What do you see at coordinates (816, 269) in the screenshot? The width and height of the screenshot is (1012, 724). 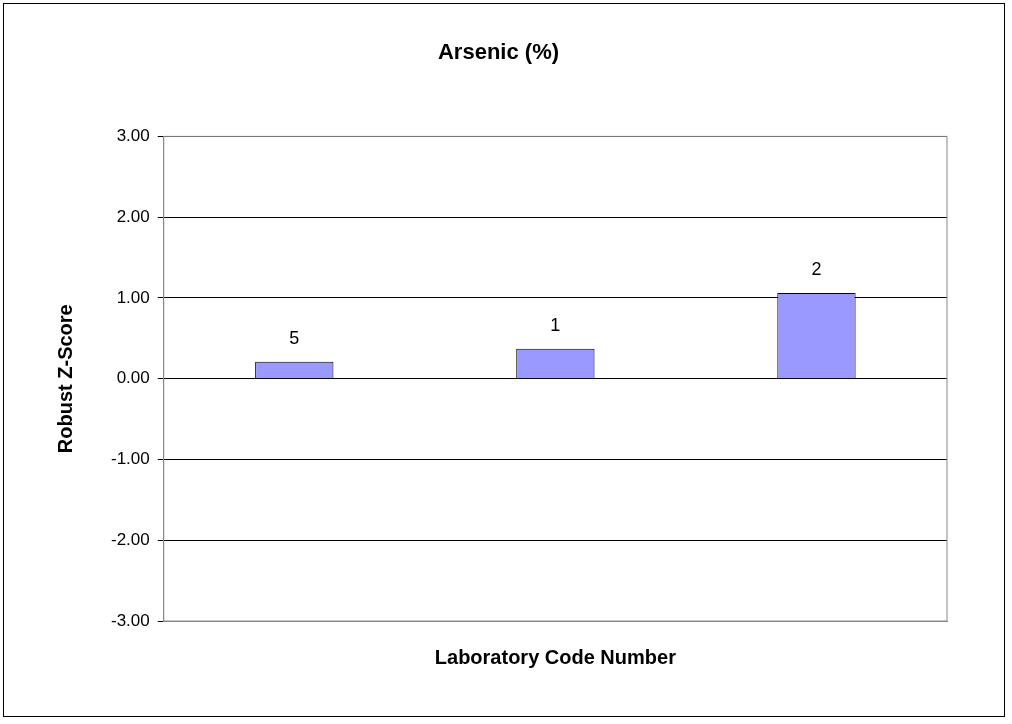 I see `x-tick-label: 2` at bounding box center [816, 269].